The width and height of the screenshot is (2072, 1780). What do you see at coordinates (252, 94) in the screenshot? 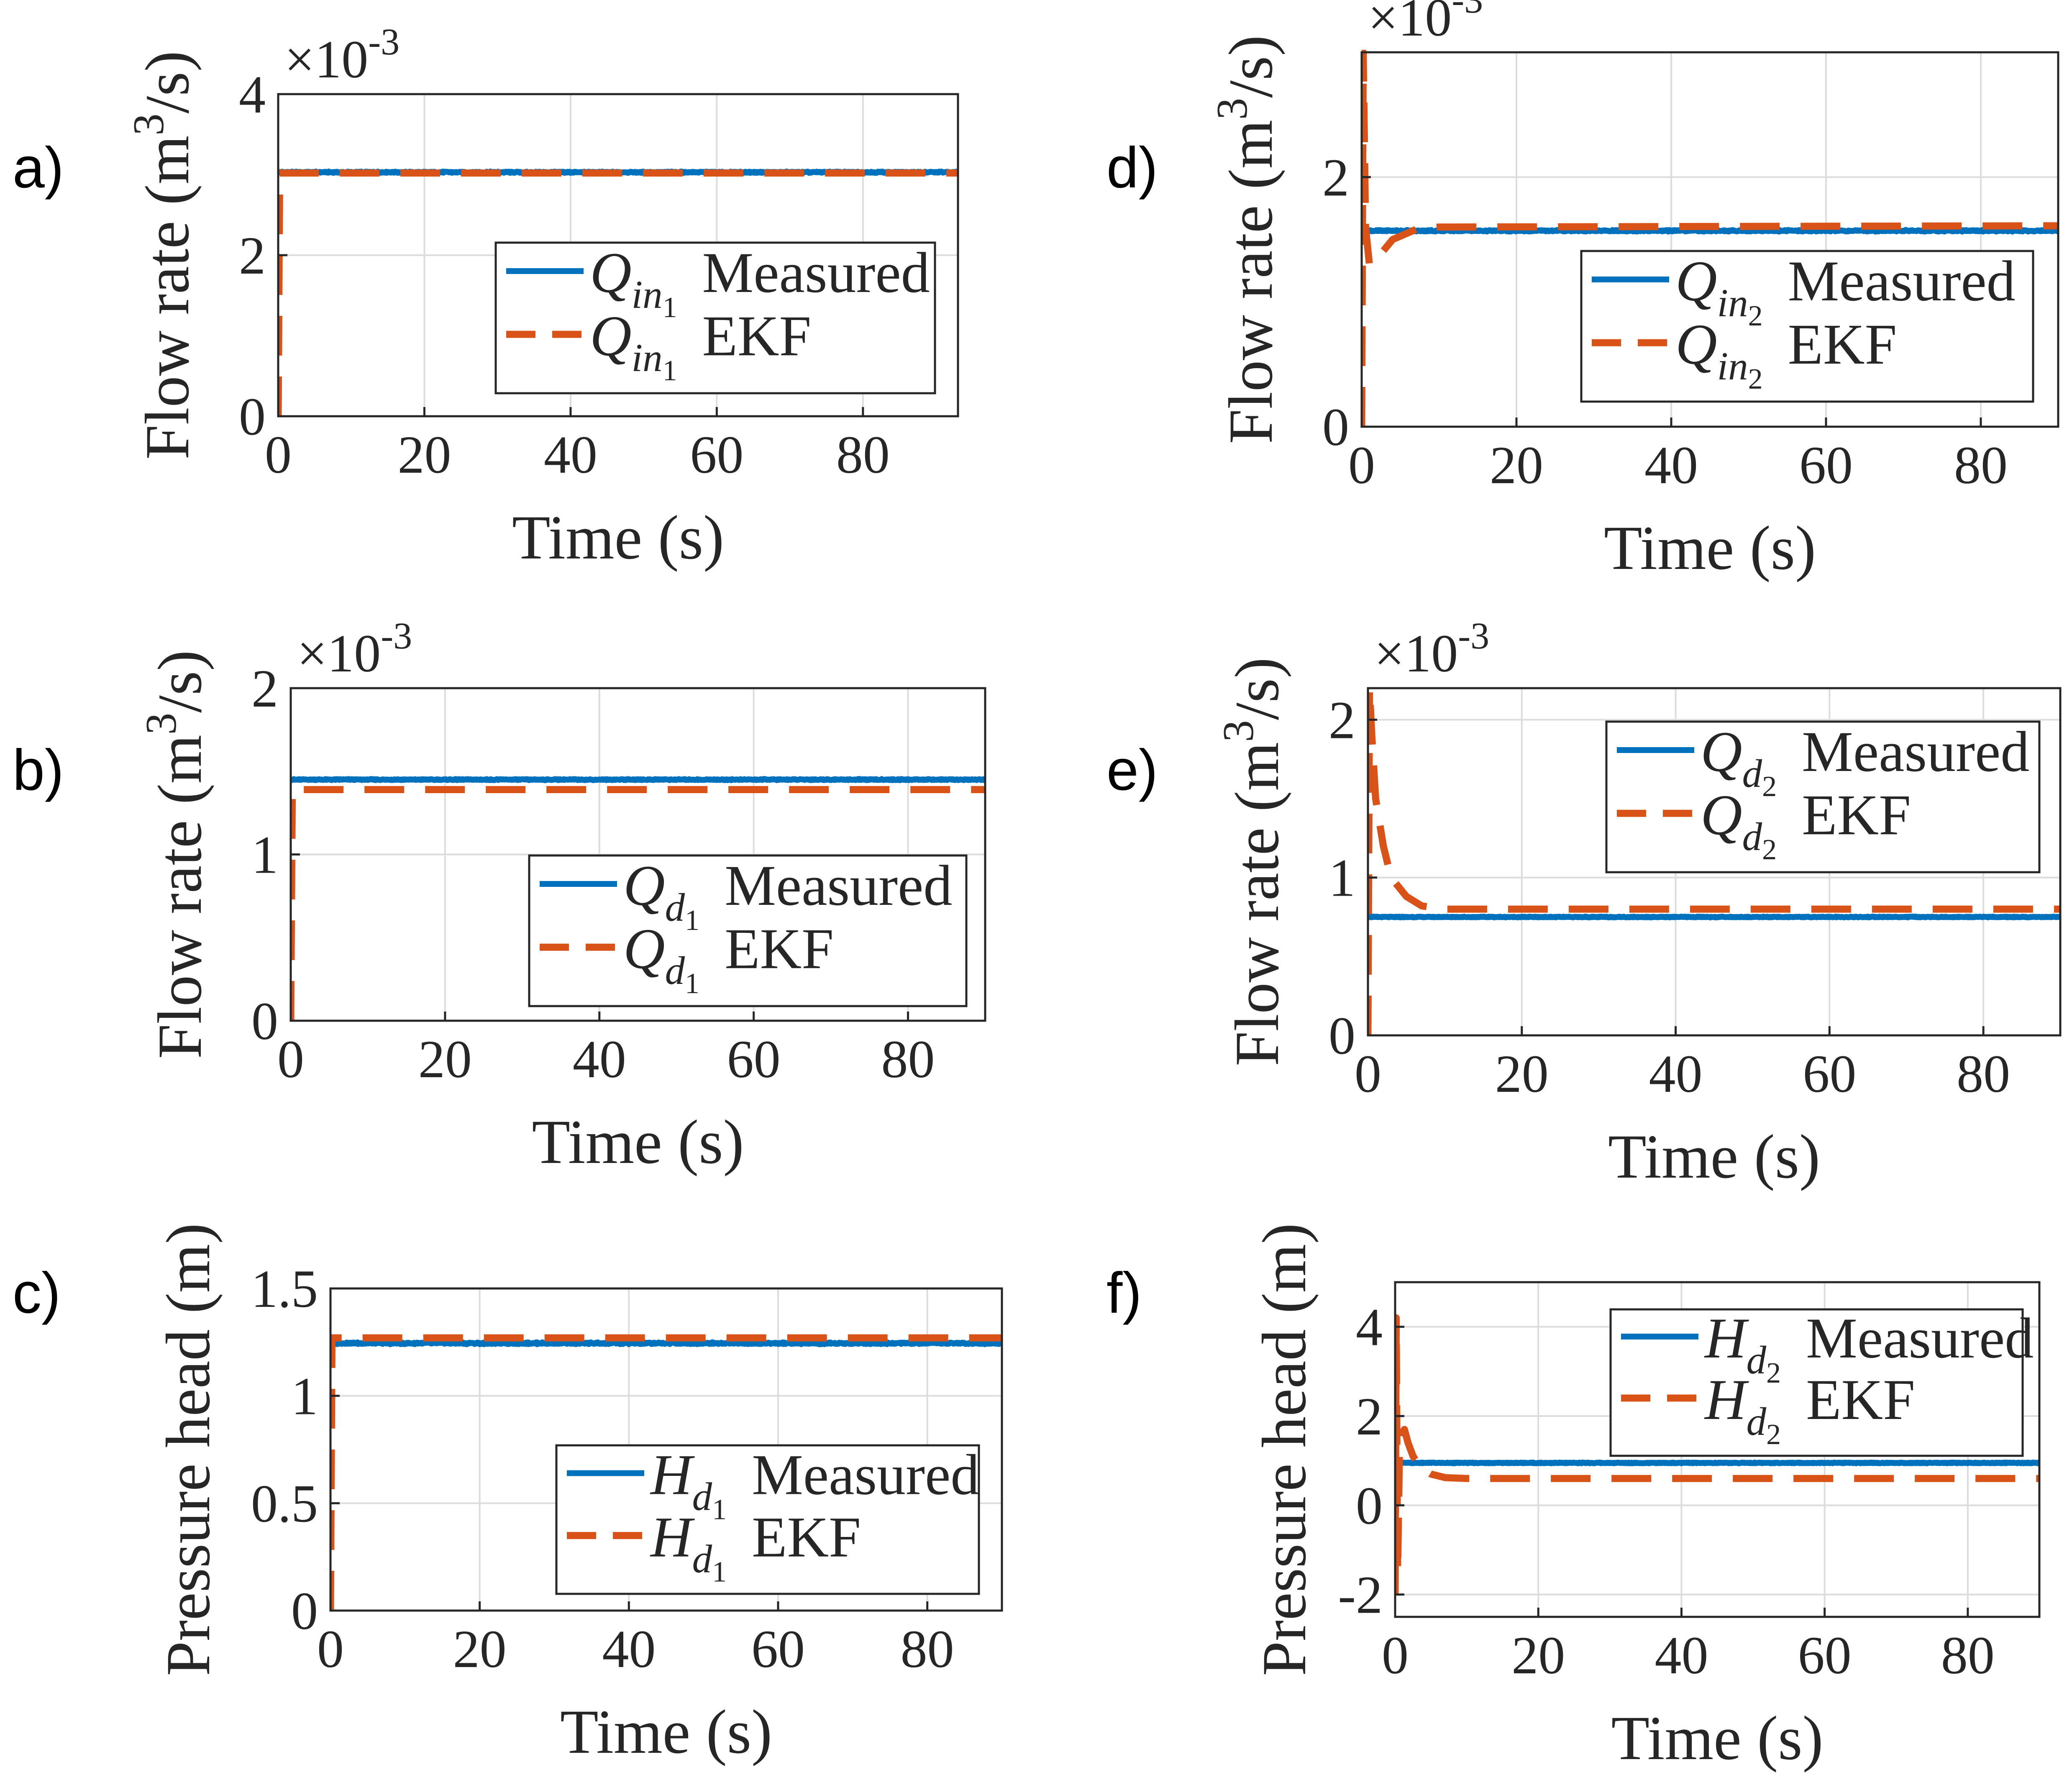
I see `y-tick-label: 4` at bounding box center [252, 94].